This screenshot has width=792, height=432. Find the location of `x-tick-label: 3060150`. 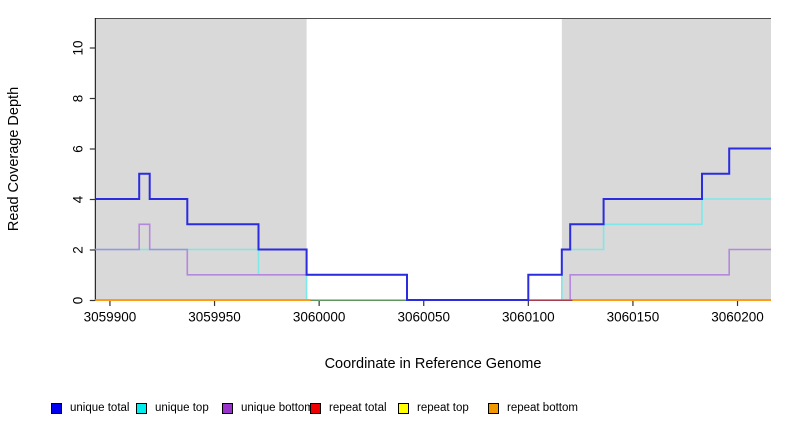

x-tick-label: 3060150 is located at coordinates (633, 317).